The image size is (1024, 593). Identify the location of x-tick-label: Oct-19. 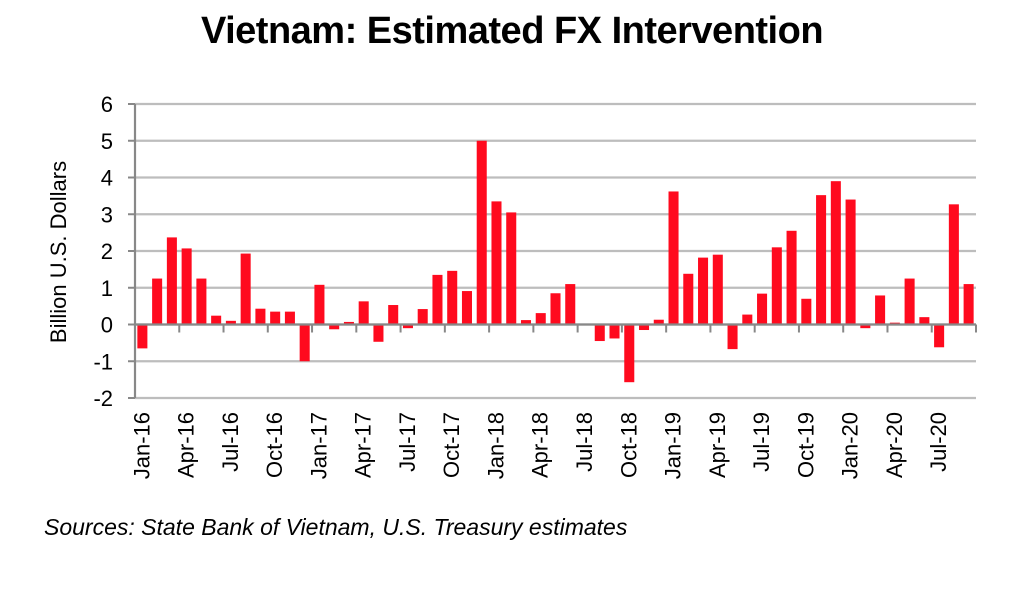
(805, 445).